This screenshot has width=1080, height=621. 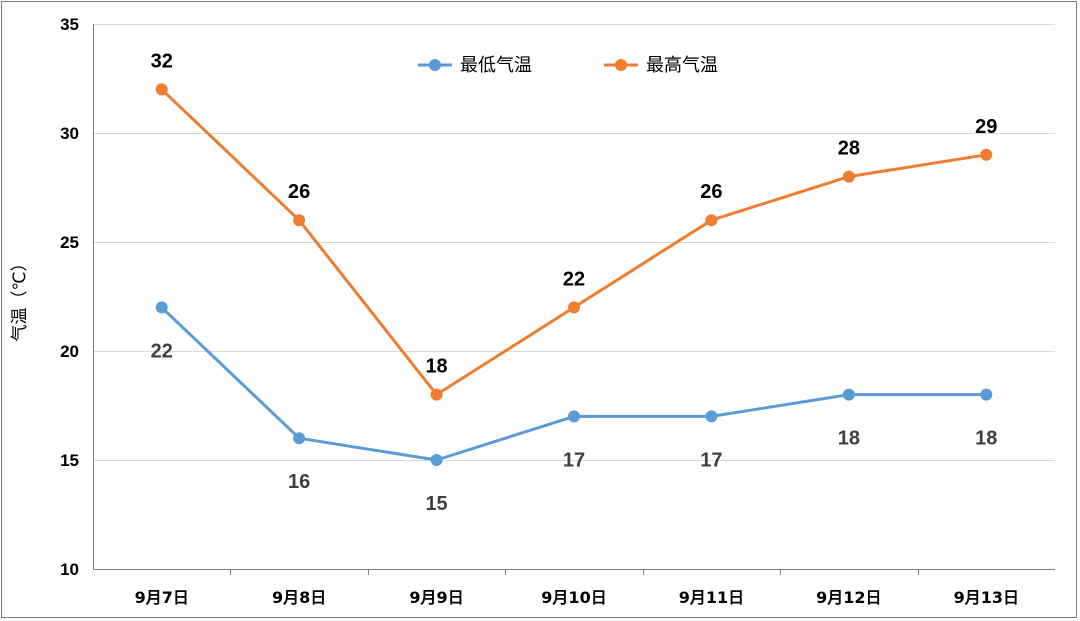 What do you see at coordinates (69, 242) in the screenshot?
I see `y-tick-label: 25` at bounding box center [69, 242].